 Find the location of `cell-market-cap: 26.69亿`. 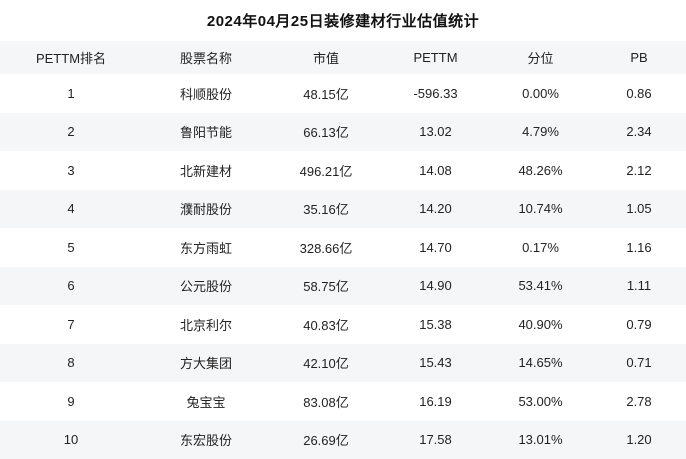

cell-market-cap: 26.69亿 is located at coordinates (326, 440).